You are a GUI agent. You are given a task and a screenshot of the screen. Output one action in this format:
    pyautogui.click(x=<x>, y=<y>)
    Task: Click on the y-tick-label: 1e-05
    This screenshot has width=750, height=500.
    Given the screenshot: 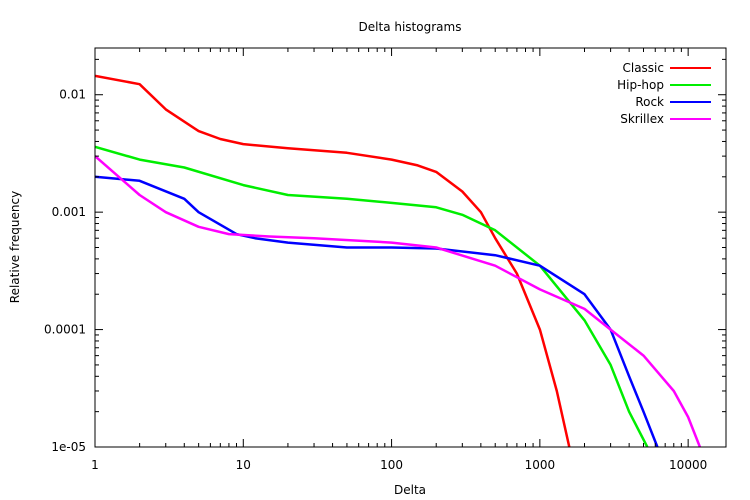 What is the action you would take?
    pyautogui.click(x=68, y=447)
    